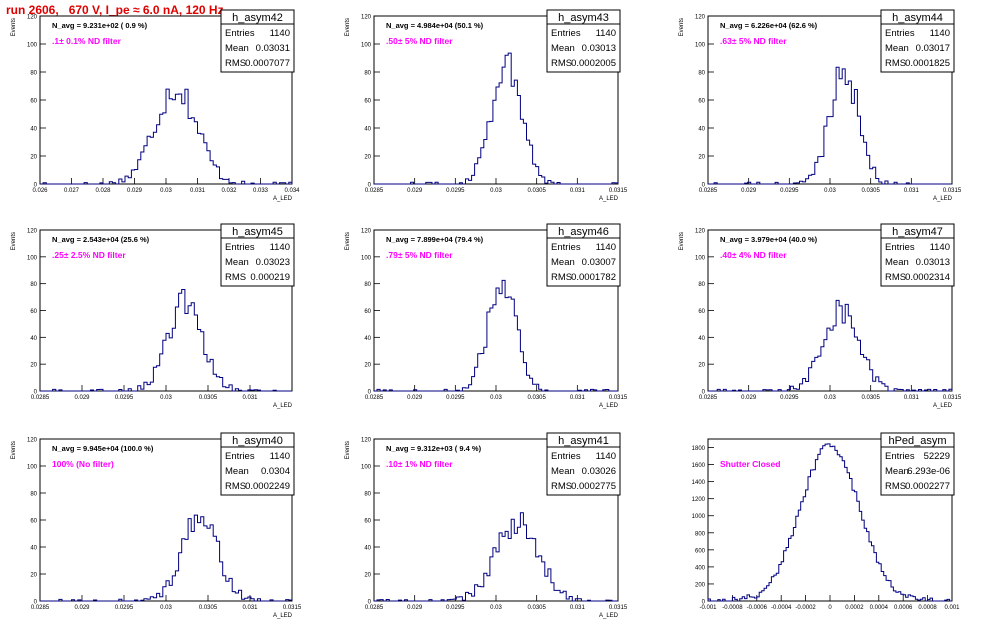 This screenshot has width=996, height=622. I want to click on y-tick-label: 600, so click(700, 551).